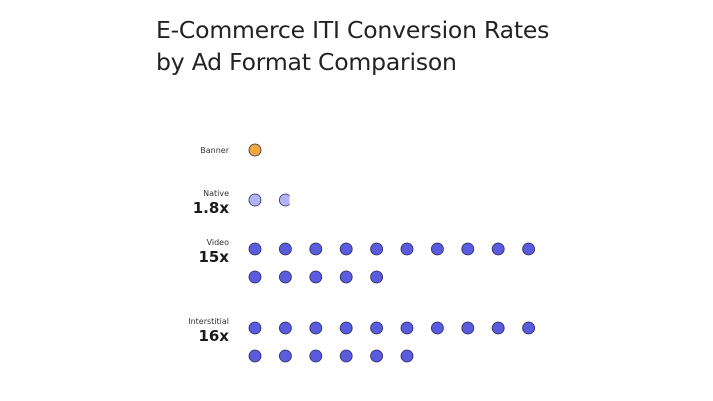 The image size is (713, 401). Describe the element at coordinates (213, 336) in the screenshot. I see `multiplier-label-interstitial: 16x` at that location.